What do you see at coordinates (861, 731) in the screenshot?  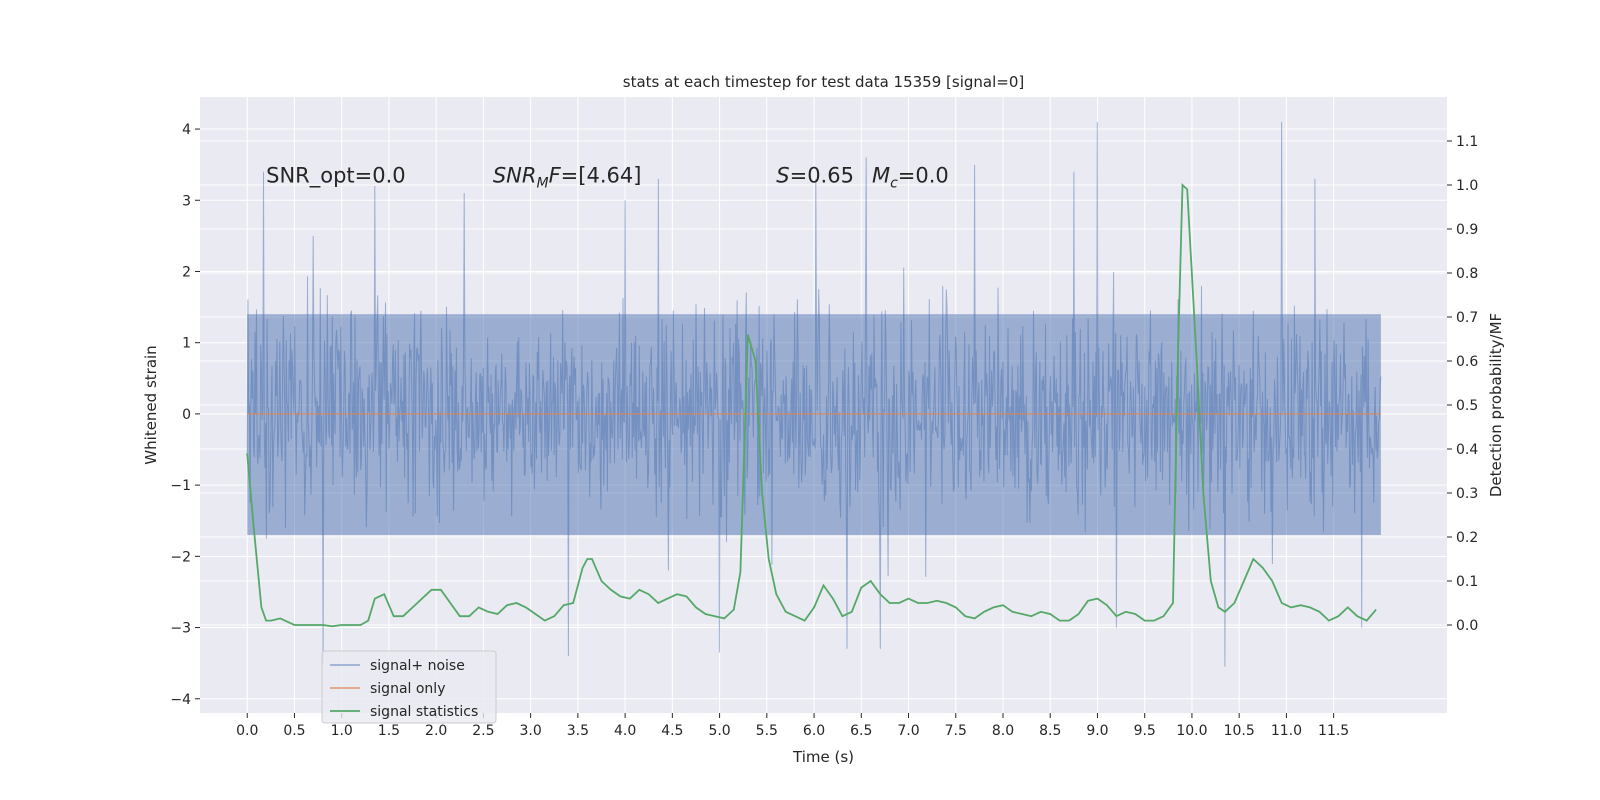 I see `x-tick-label: 6.5` at bounding box center [861, 731].